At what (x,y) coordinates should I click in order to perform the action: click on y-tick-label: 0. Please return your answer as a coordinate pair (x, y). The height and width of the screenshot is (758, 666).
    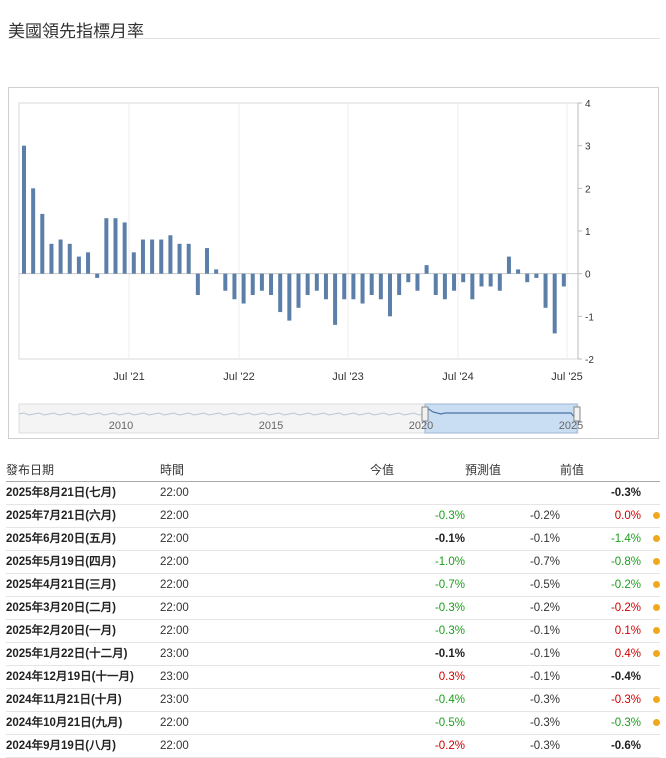
    Looking at the image, I should click on (588, 275).